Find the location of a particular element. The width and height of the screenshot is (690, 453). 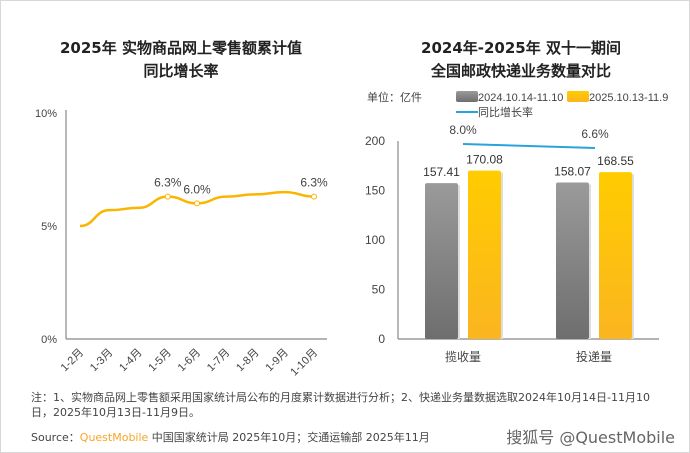

bar-value-label: 157.41 is located at coordinates (441, 172).